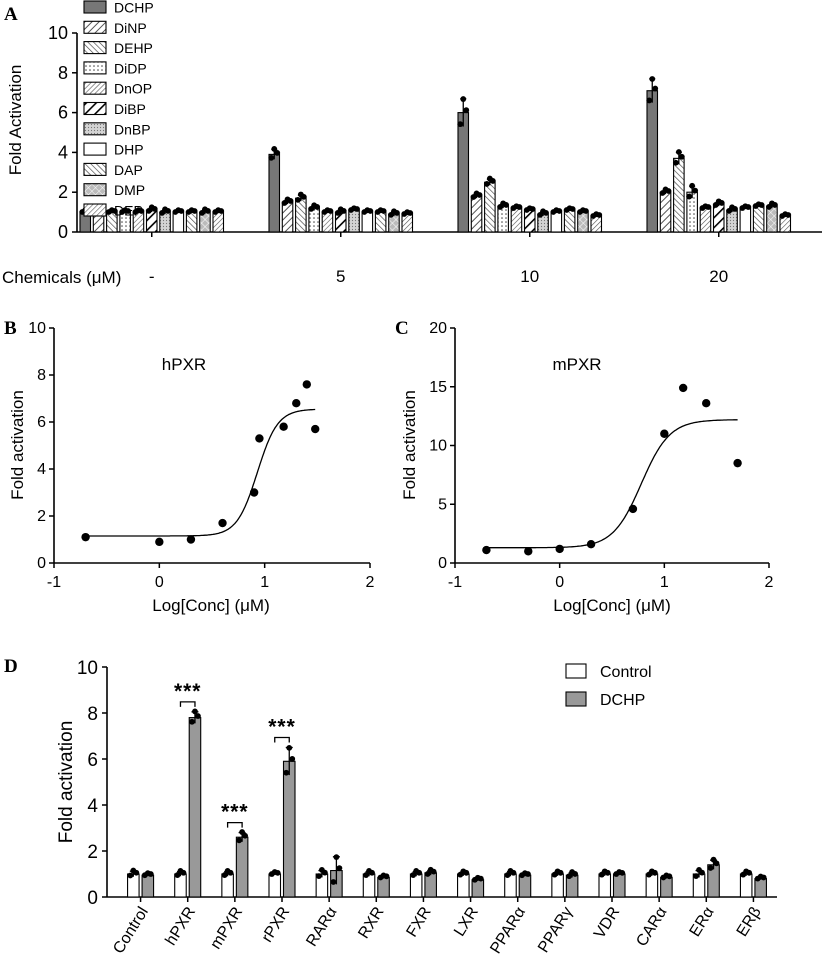 This screenshot has width=825, height=970. What do you see at coordinates (402, 328) in the screenshot?
I see `panel-c-label: C` at bounding box center [402, 328].